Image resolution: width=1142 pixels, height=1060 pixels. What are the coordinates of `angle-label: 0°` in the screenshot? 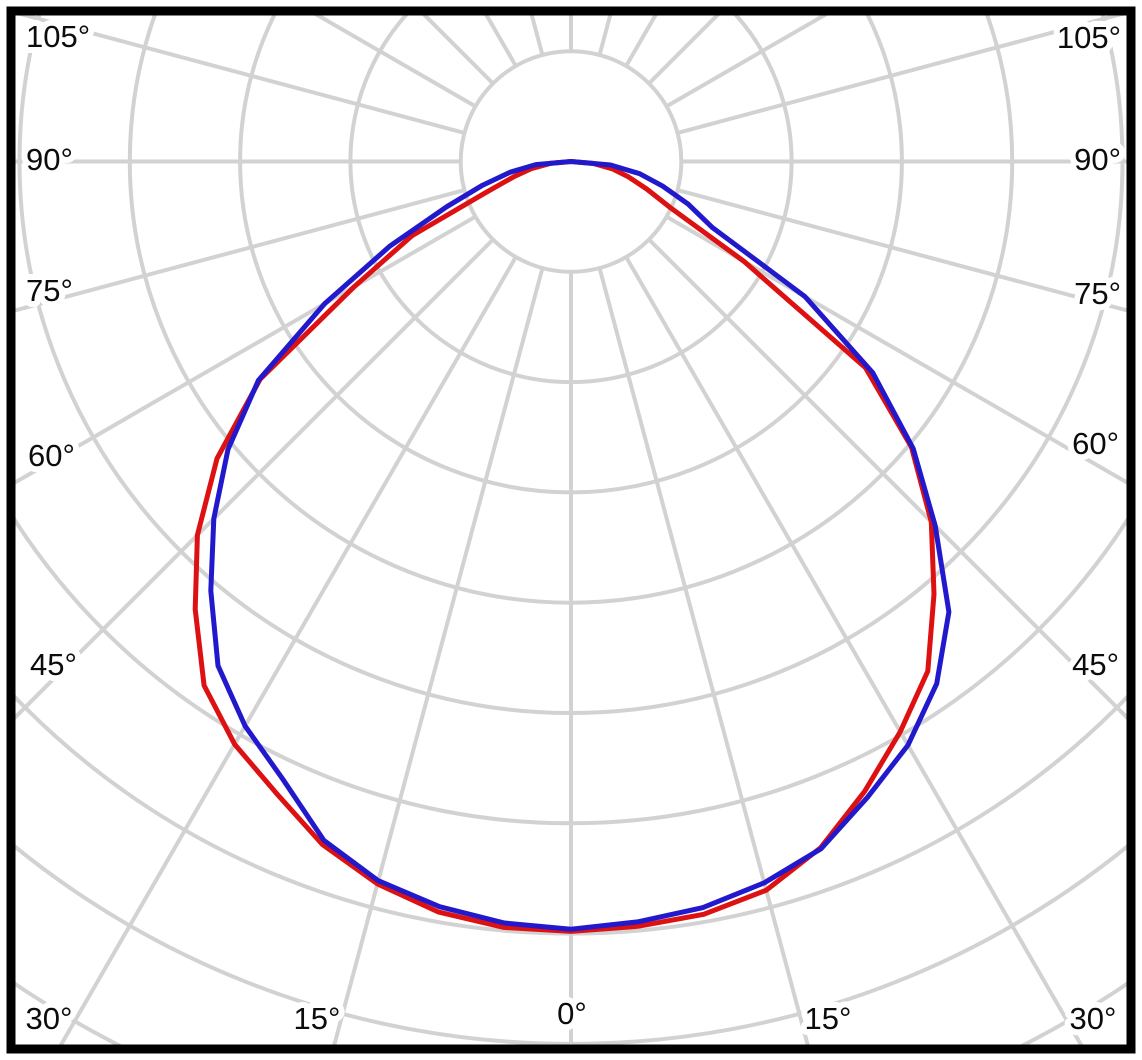 It's located at (572, 1013).